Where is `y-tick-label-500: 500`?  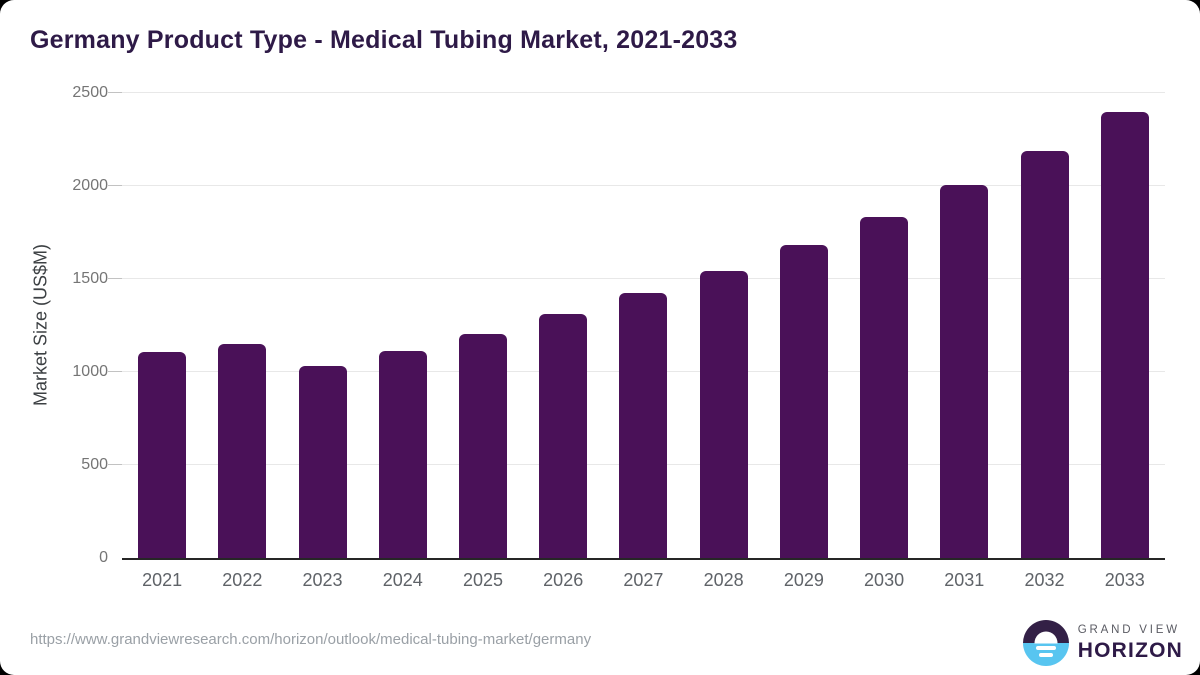 y-tick-label-500: 500 is located at coordinates (94, 464).